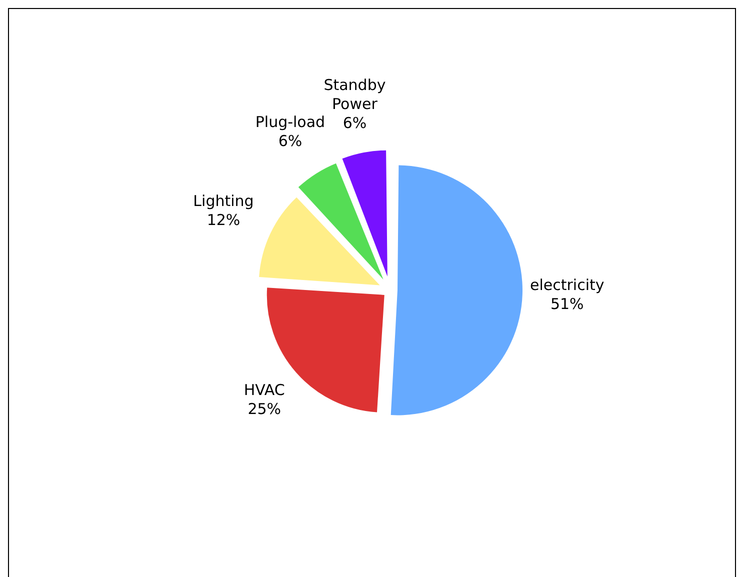  Describe the element at coordinates (223, 201) in the screenshot. I see `slice-label: Lighting` at that location.